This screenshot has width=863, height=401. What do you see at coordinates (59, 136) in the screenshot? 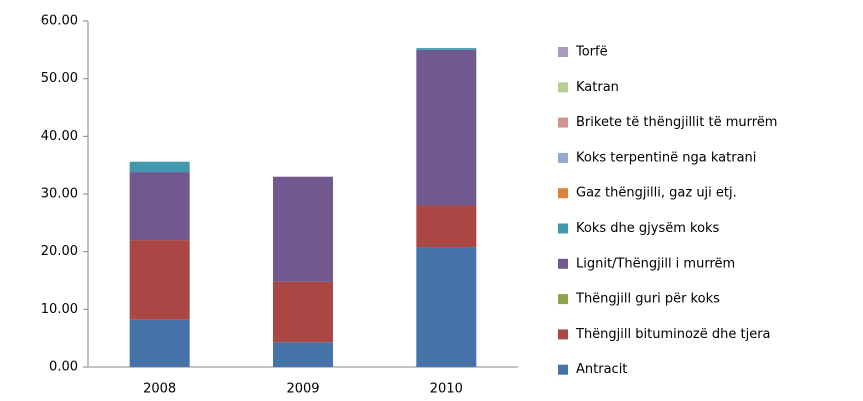
I see `y-tick-label: 40.00` at bounding box center [59, 136].